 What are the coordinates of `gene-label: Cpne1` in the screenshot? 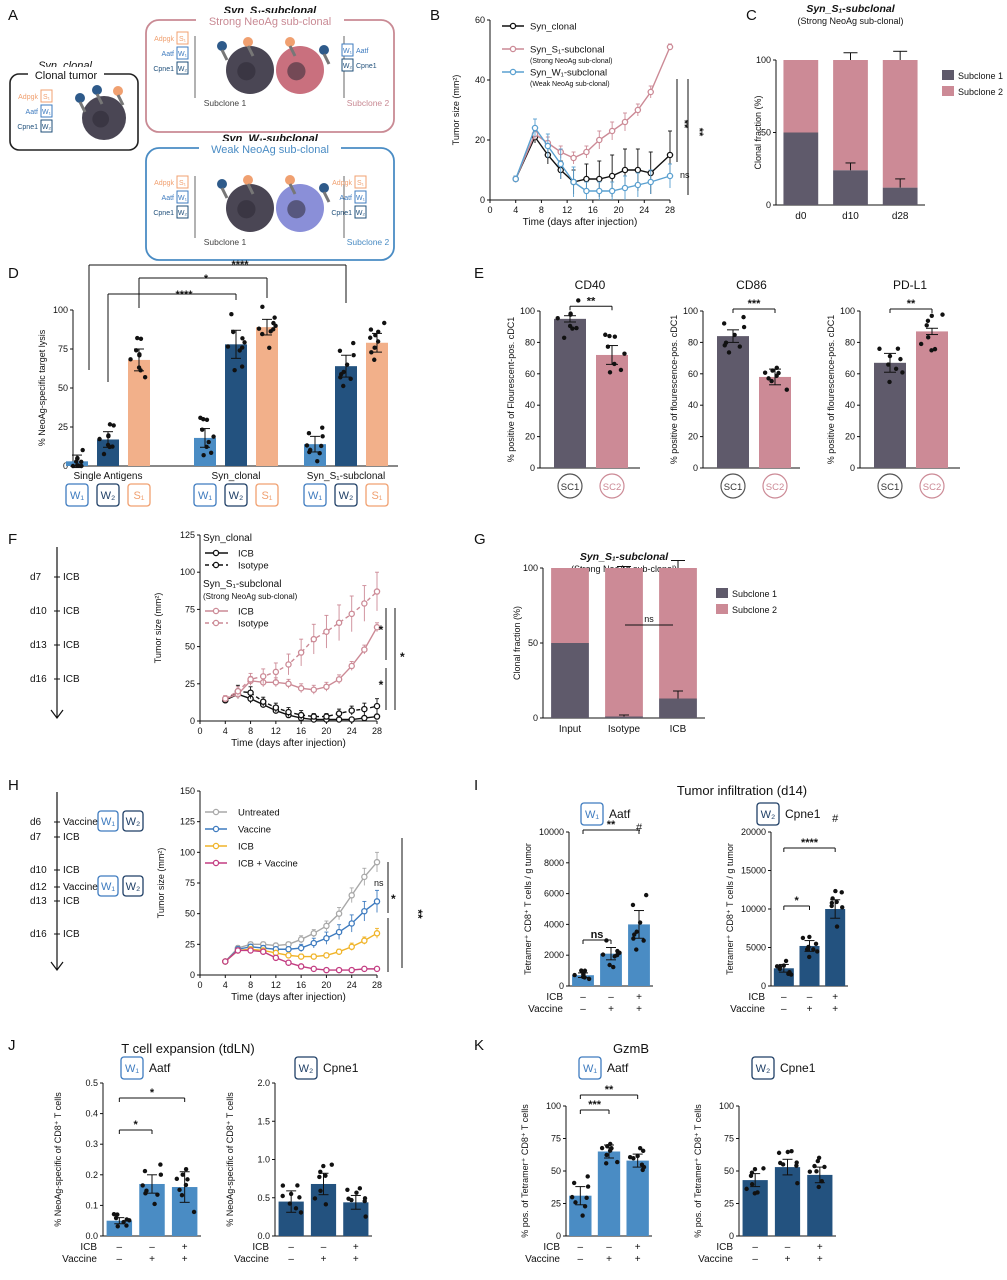 It's located at (341, 213).